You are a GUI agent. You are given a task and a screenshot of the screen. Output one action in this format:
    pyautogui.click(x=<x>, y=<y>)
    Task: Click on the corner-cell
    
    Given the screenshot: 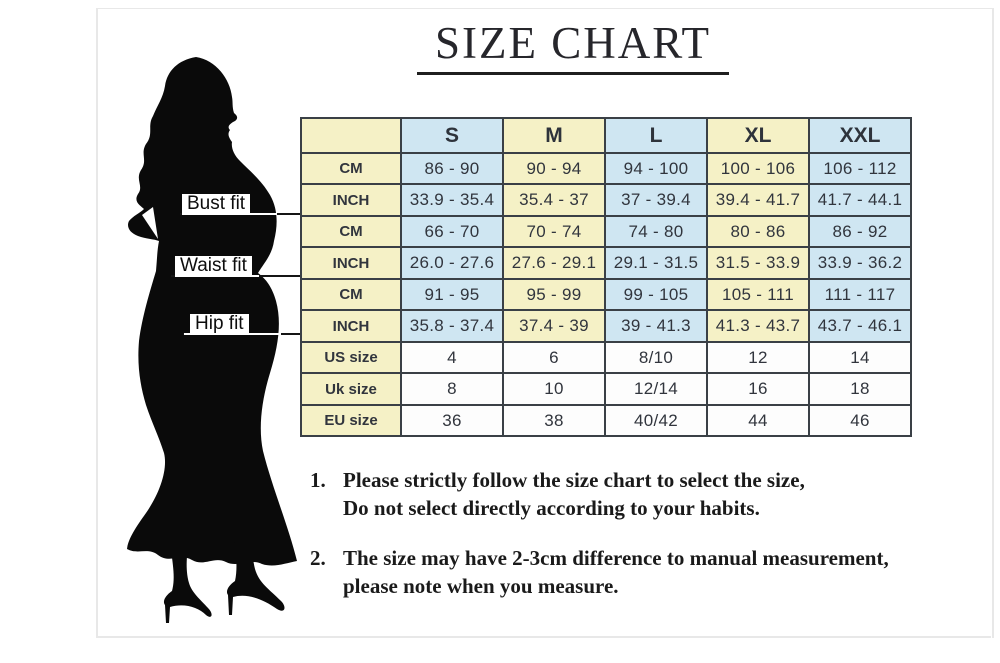 What is the action you would take?
    pyautogui.click(x=351, y=135)
    